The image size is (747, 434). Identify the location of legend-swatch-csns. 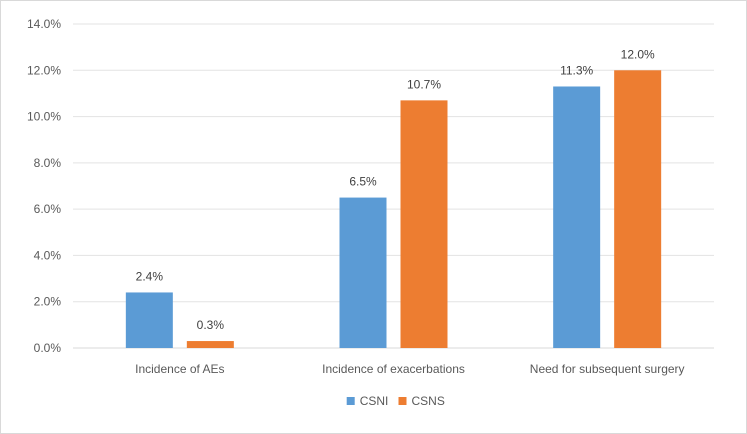
(402, 401).